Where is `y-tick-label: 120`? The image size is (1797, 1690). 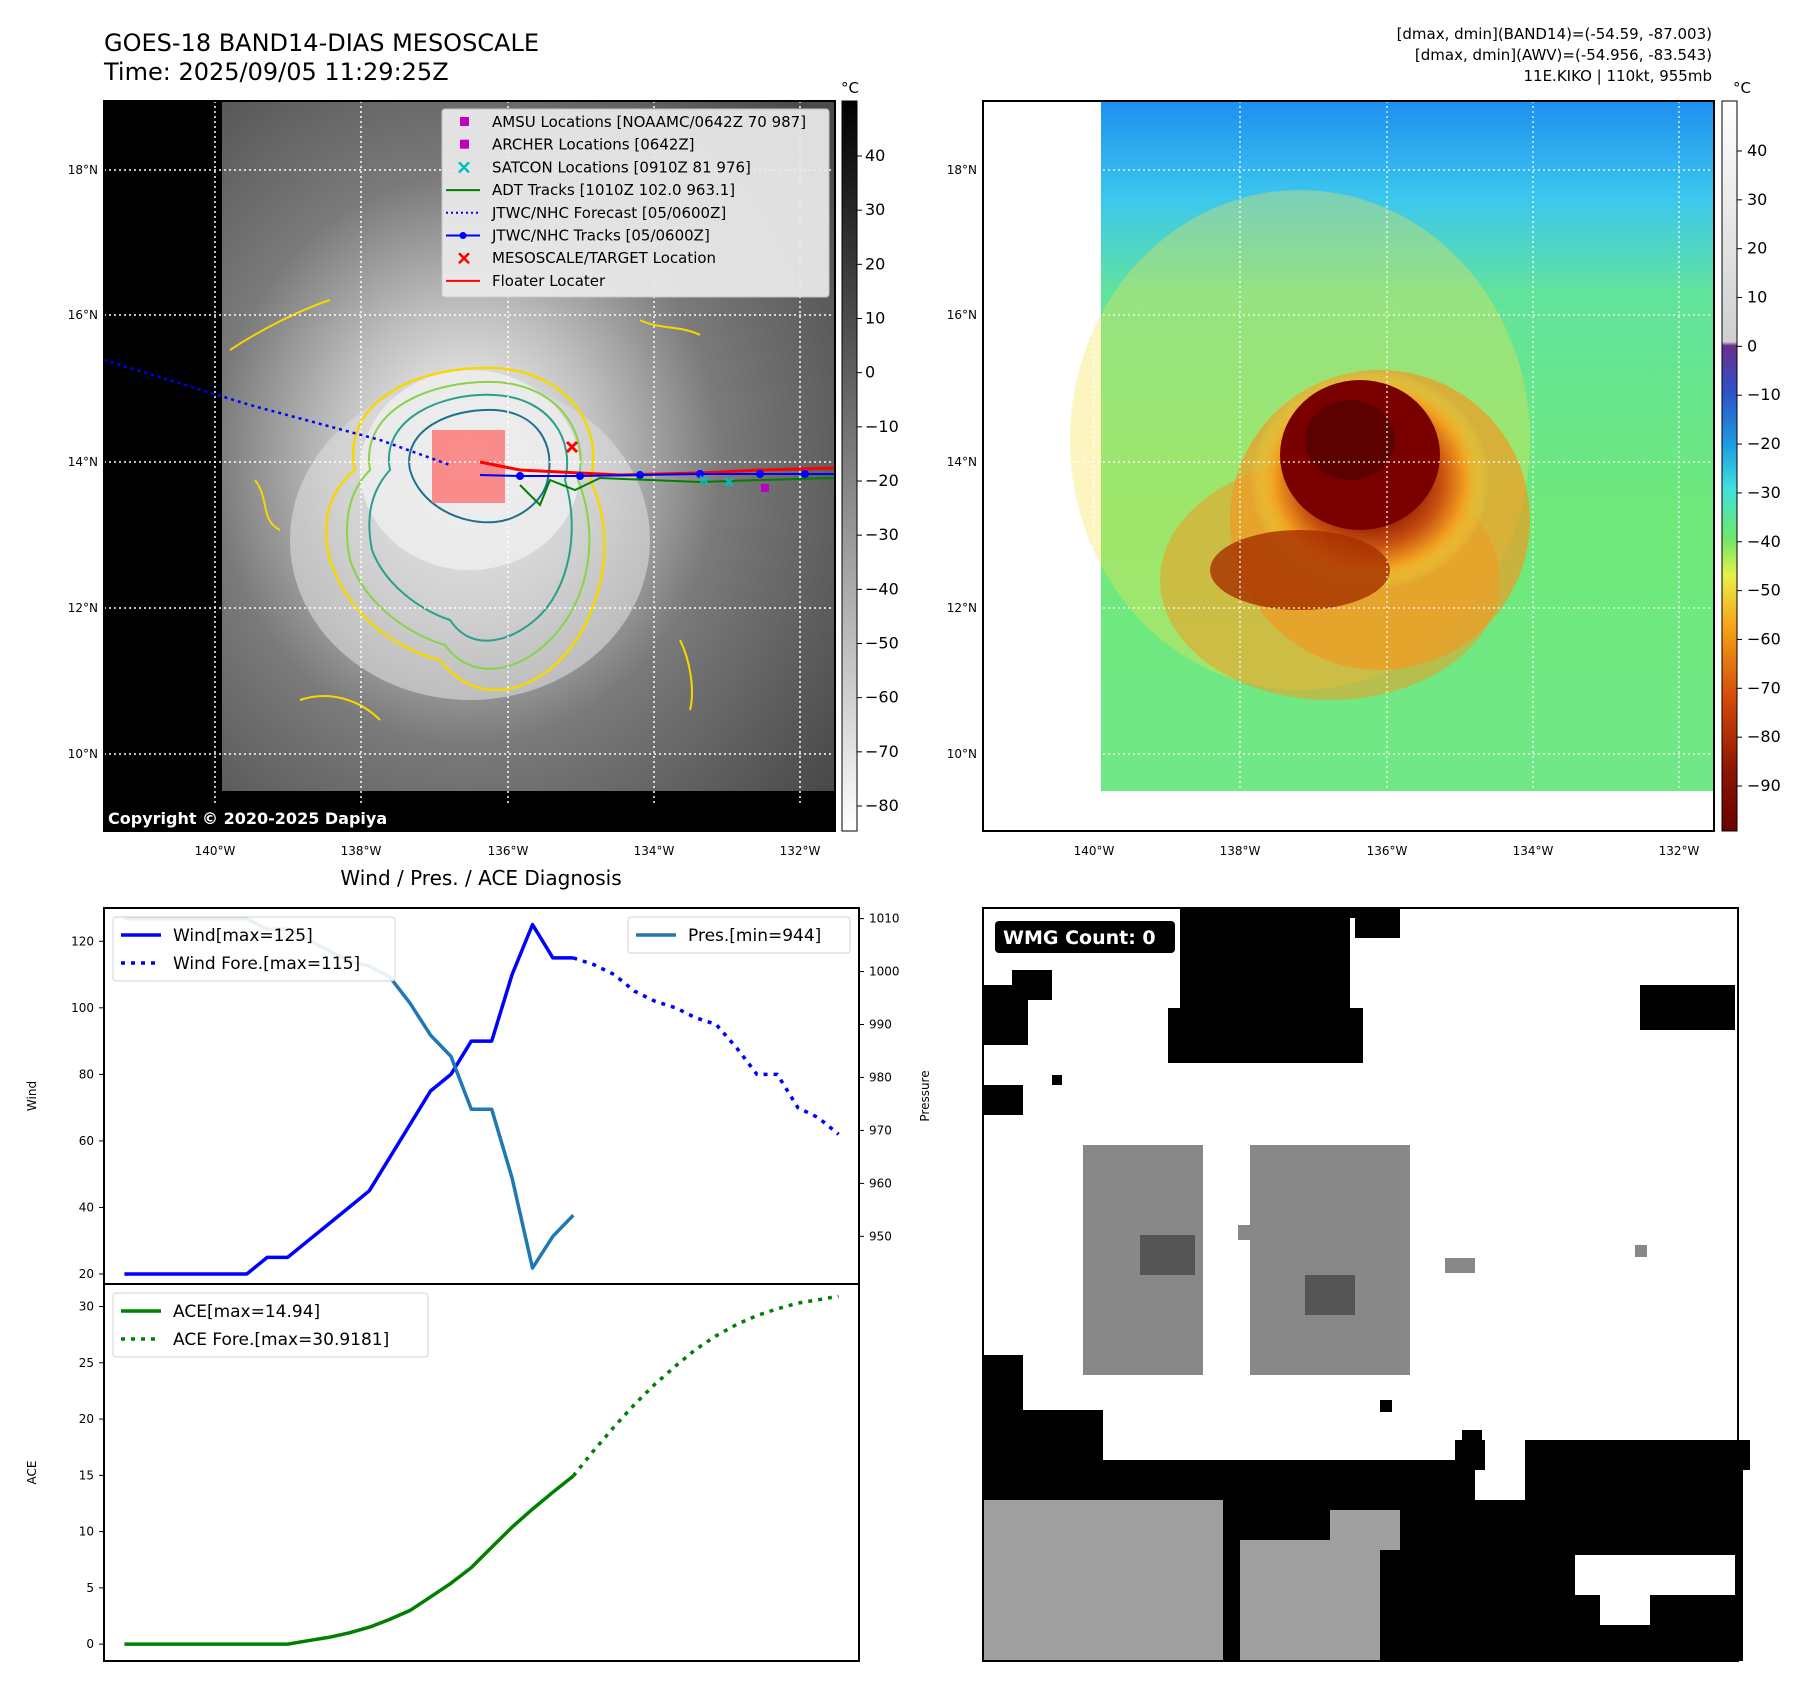
y-tick-label: 120 is located at coordinates (82, 941).